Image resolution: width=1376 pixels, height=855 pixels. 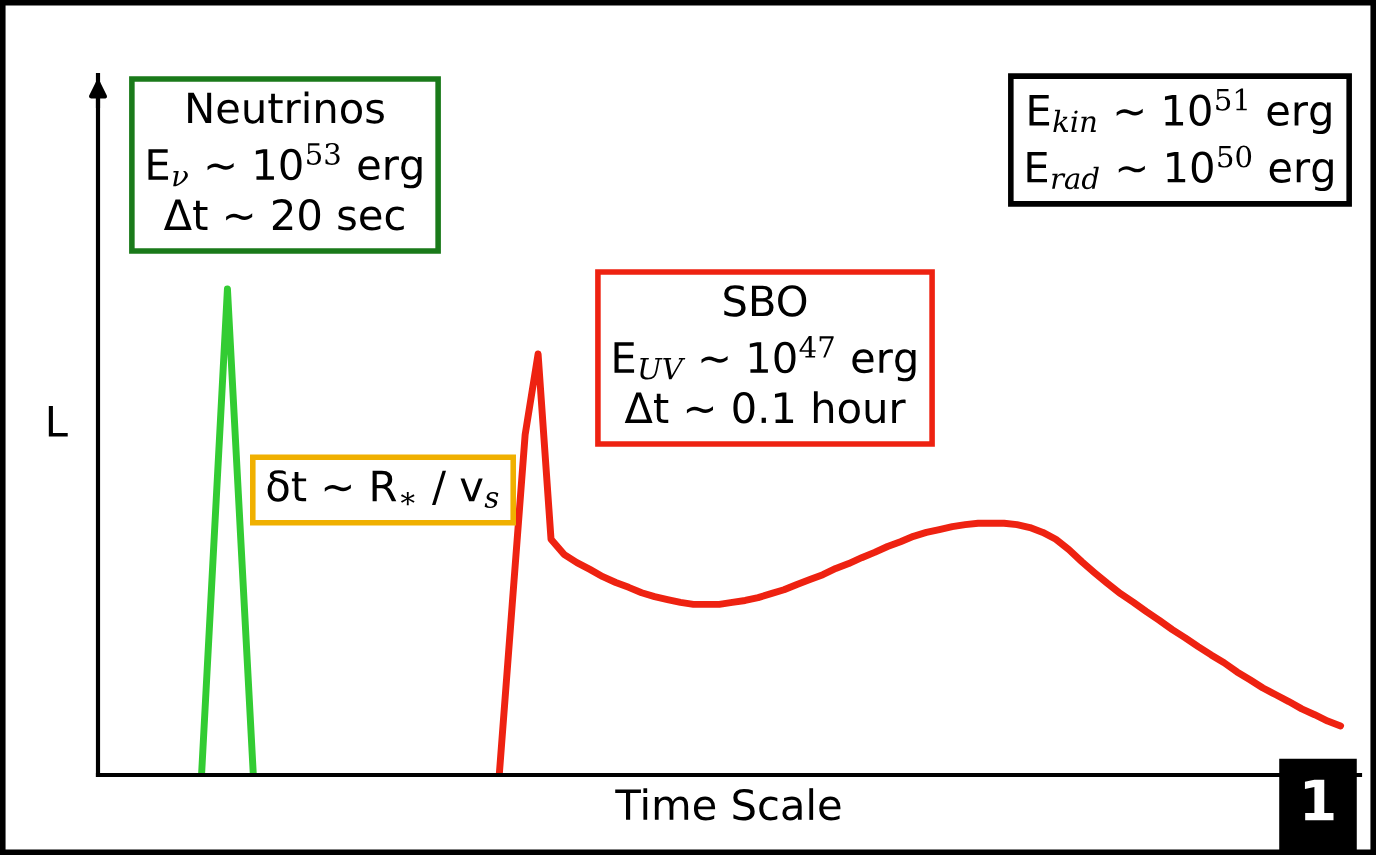 What do you see at coordinates (765, 354) in the screenshot?
I see `text: SBO E$_{UV}$ ∼ 10$^{47}$ erg Δt ∼ 0.1 hour` at bounding box center [765, 354].